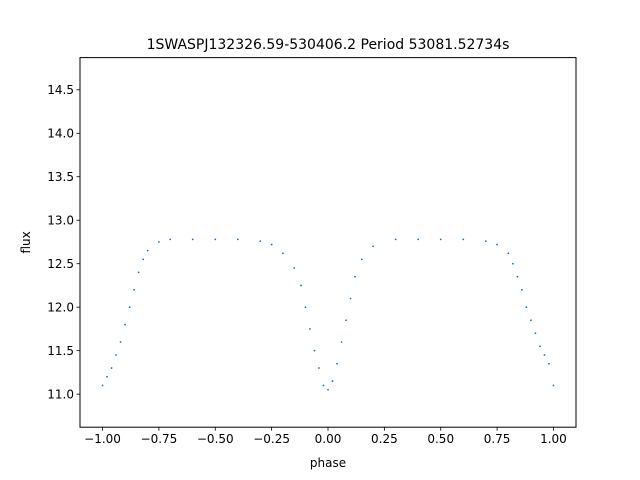  What do you see at coordinates (60, 177) in the screenshot?
I see `y-tick-label: 13.5` at bounding box center [60, 177].